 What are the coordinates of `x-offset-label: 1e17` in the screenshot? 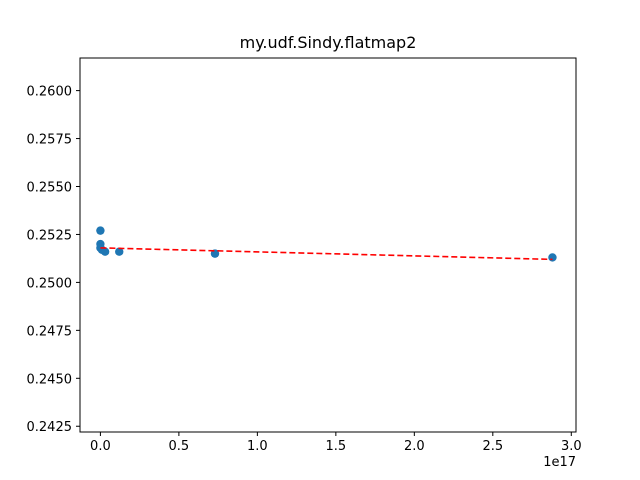 It's located at (559, 462).